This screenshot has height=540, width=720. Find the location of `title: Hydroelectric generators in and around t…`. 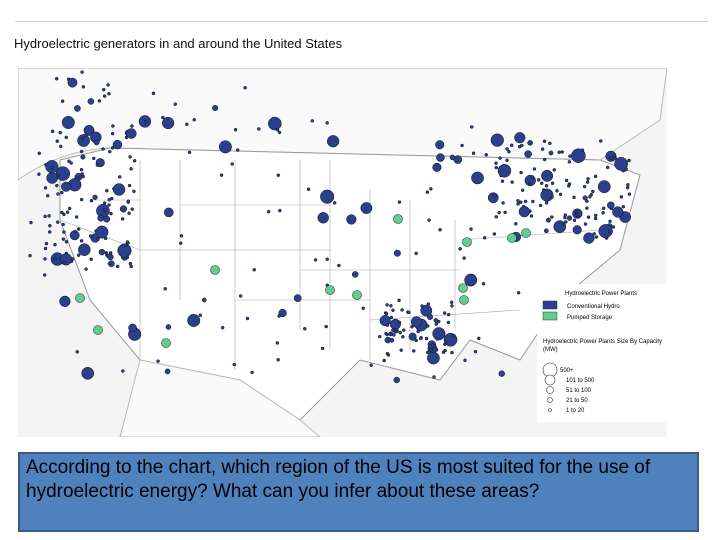

title: Hydroelectric generators in and around t… is located at coordinates (178, 43).